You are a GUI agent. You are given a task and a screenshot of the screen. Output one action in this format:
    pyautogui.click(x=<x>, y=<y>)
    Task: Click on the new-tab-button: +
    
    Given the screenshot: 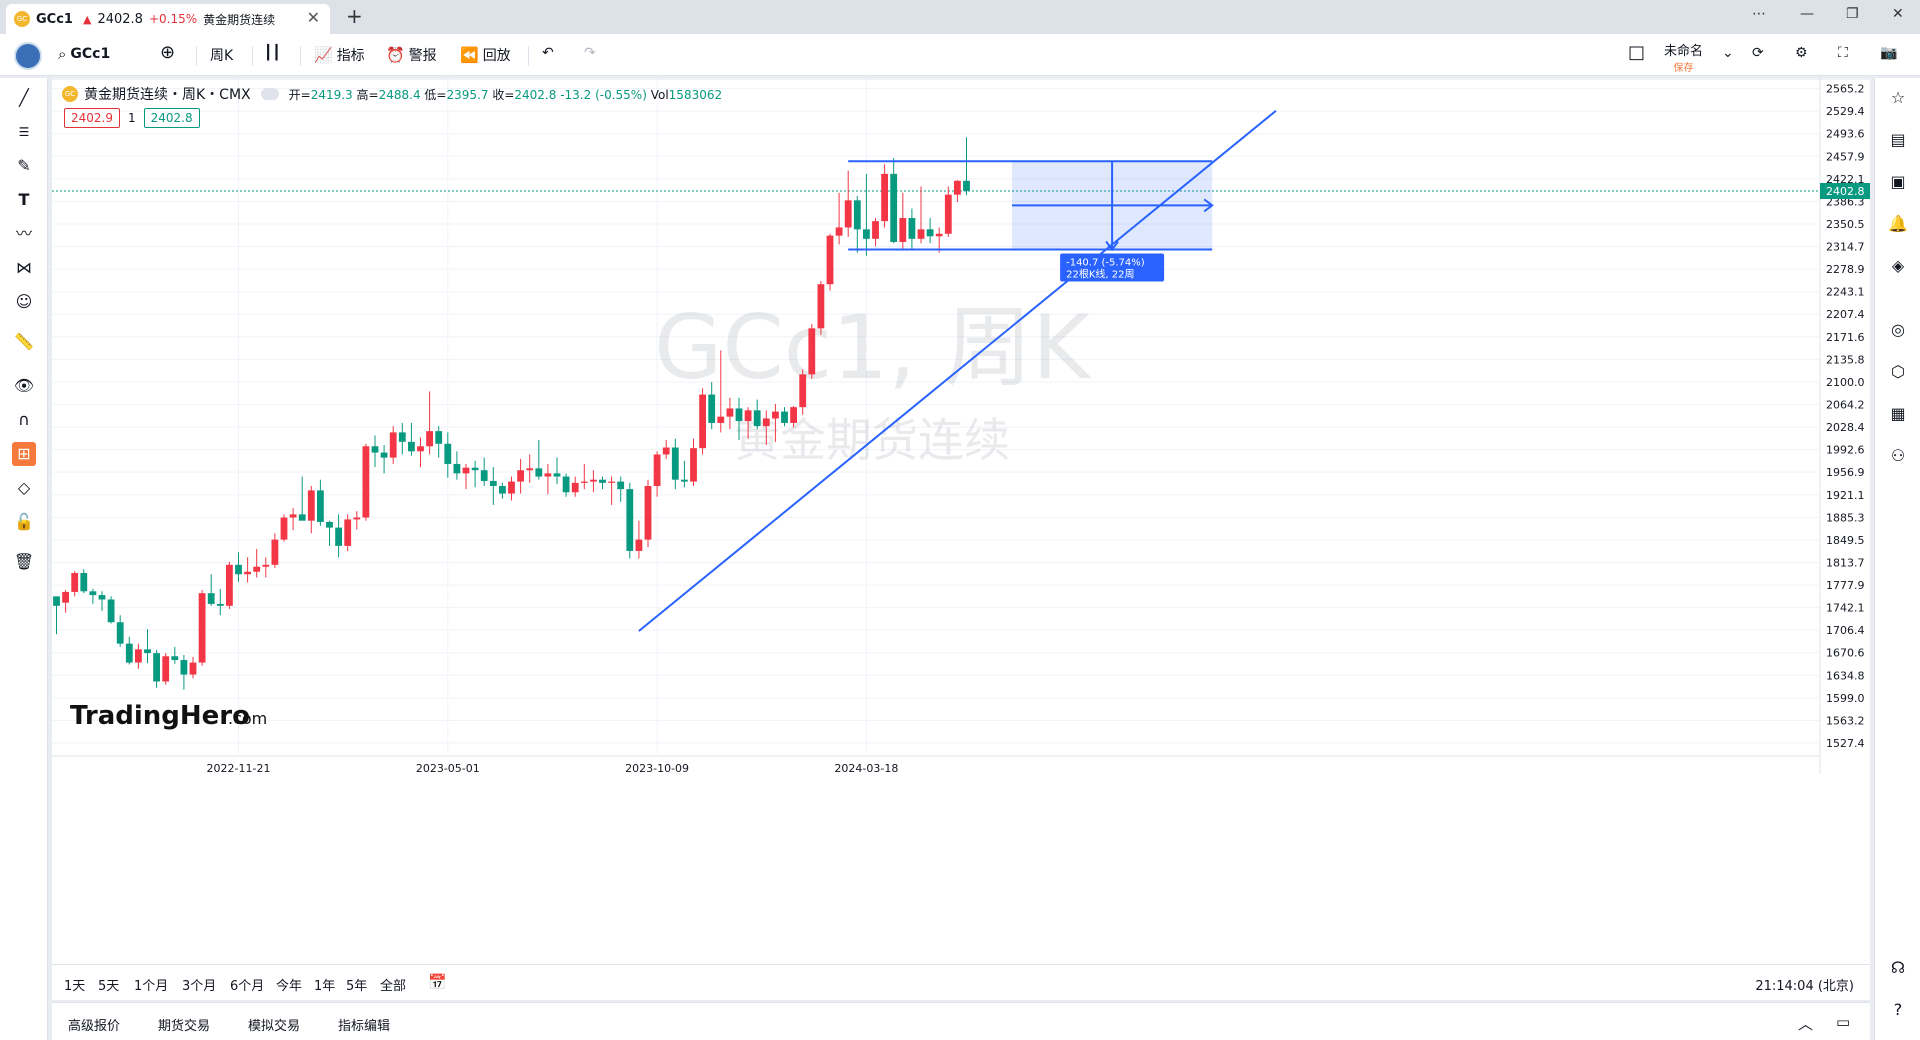 What is the action you would take?
    pyautogui.click(x=354, y=16)
    